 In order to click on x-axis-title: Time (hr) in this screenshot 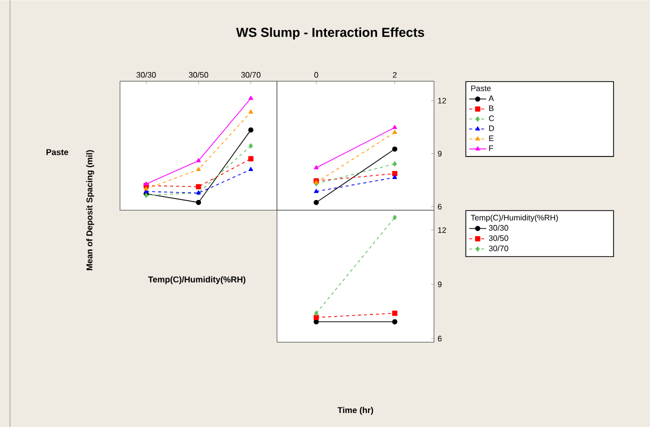, I will do `click(356, 410)`.